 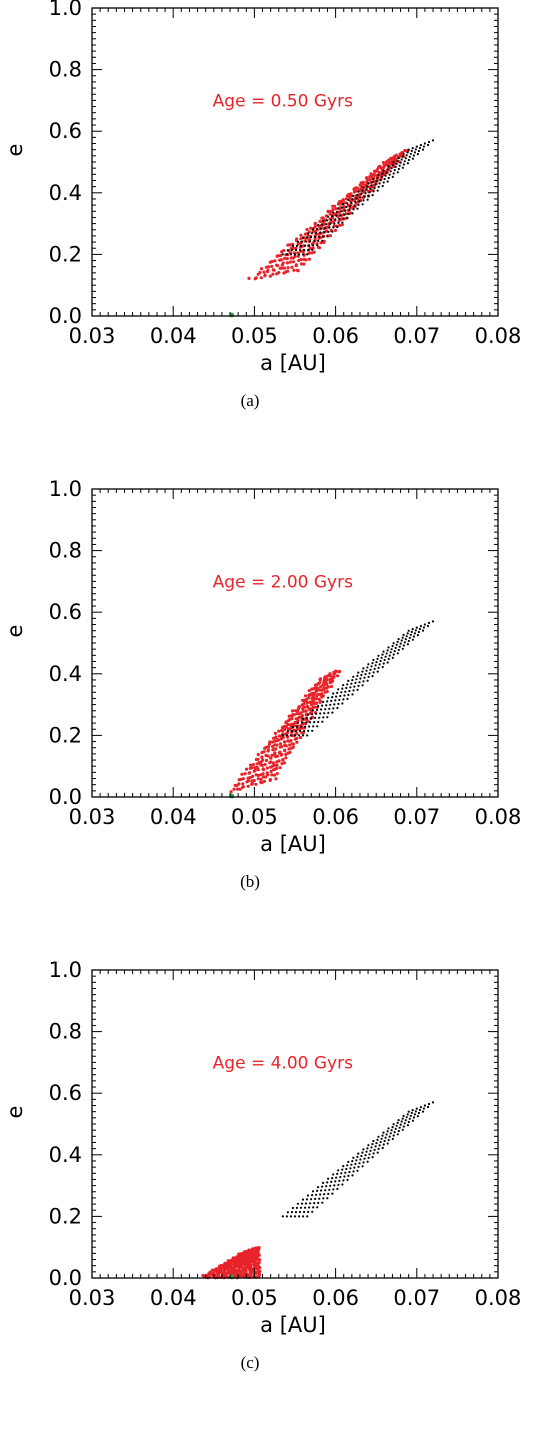 What do you see at coordinates (293, 363) in the screenshot?
I see `x-axis-label: a [AU]` at bounding box center [293, 363].